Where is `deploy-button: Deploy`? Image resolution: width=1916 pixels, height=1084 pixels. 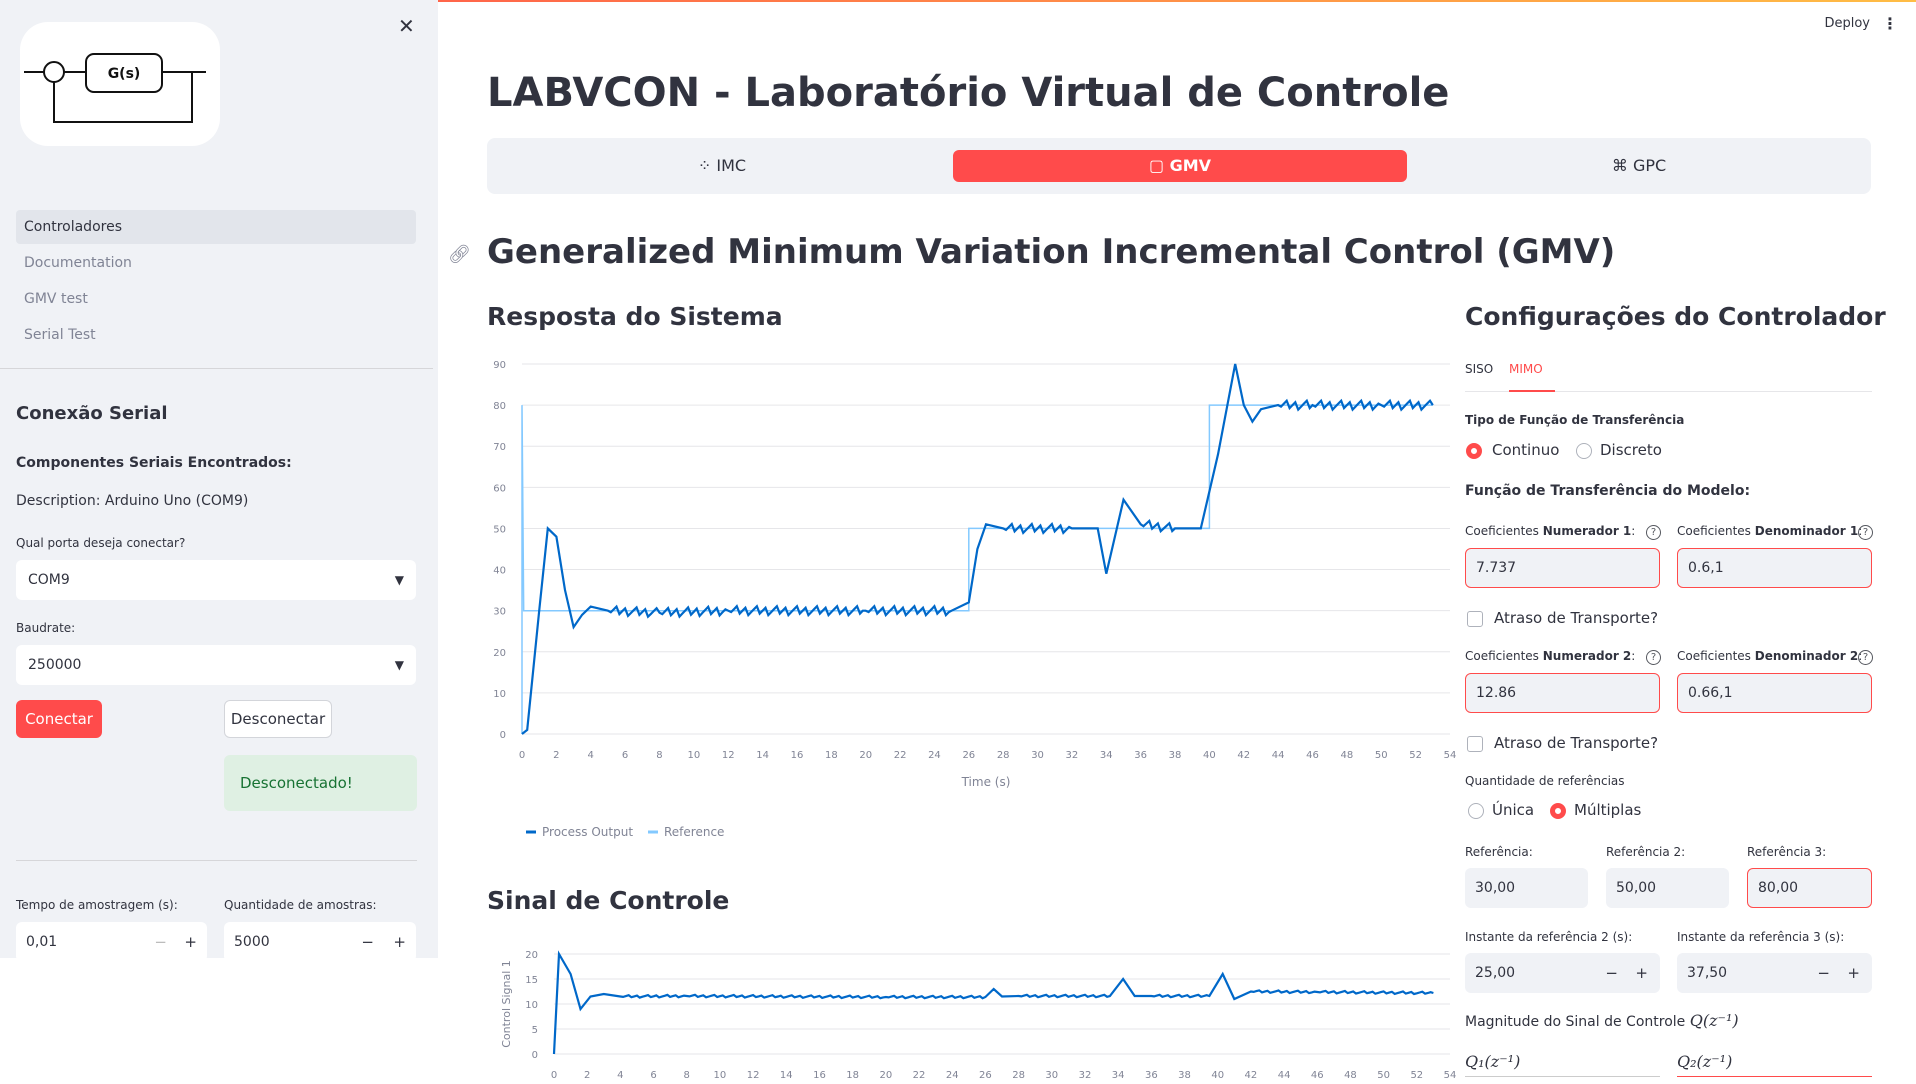
deploy-button: Deploy is located at coordinates (1847, 23).